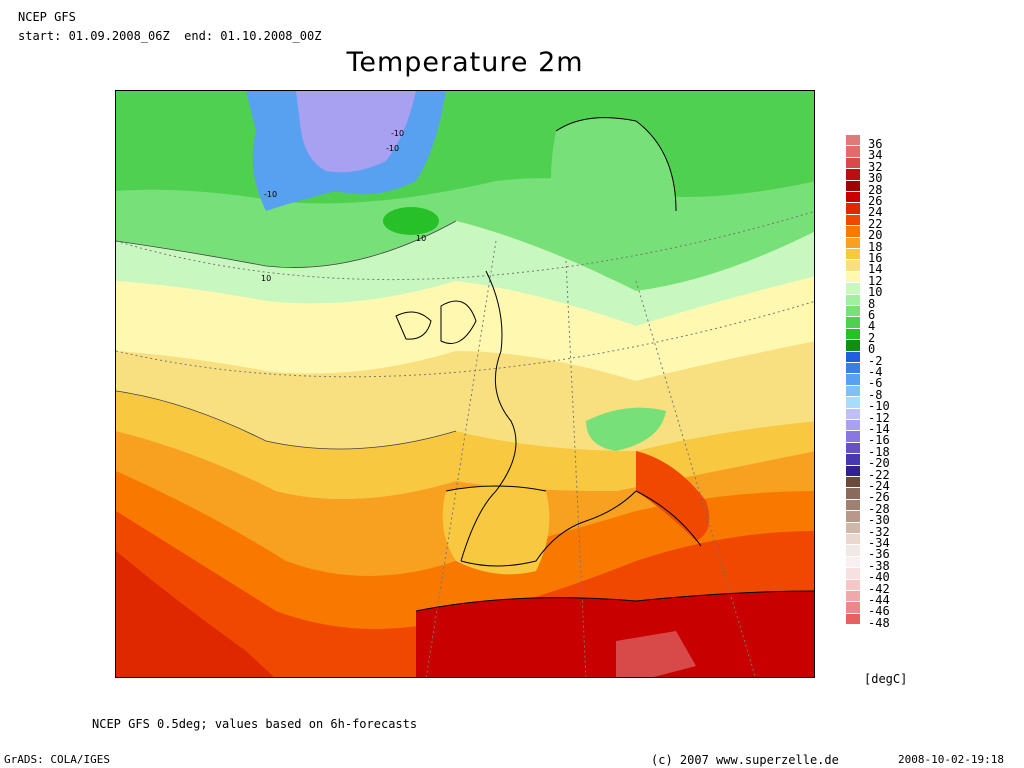  What do you see at coordinates (626, 429) in the screenshot?
I see `alps` at bounding box center [626, 429].